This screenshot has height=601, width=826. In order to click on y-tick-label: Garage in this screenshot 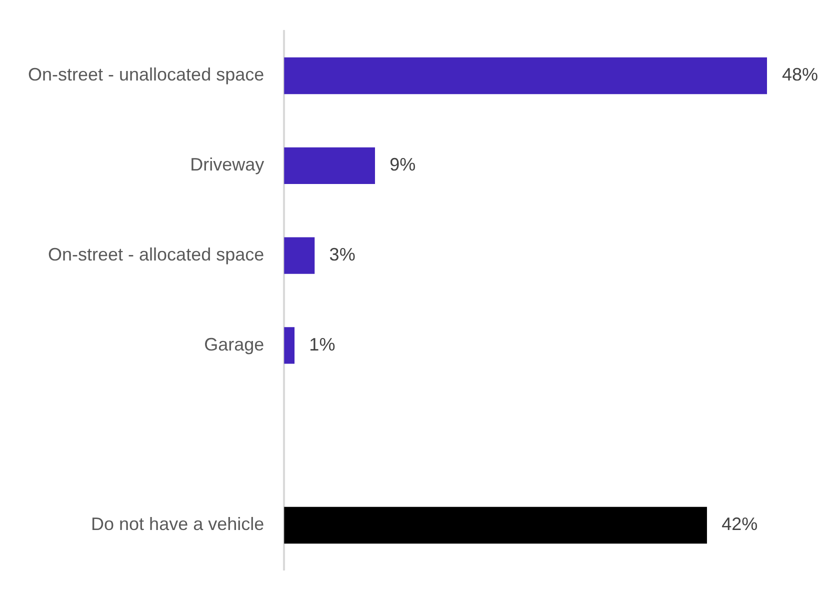, I will do `click(234, 344)`.